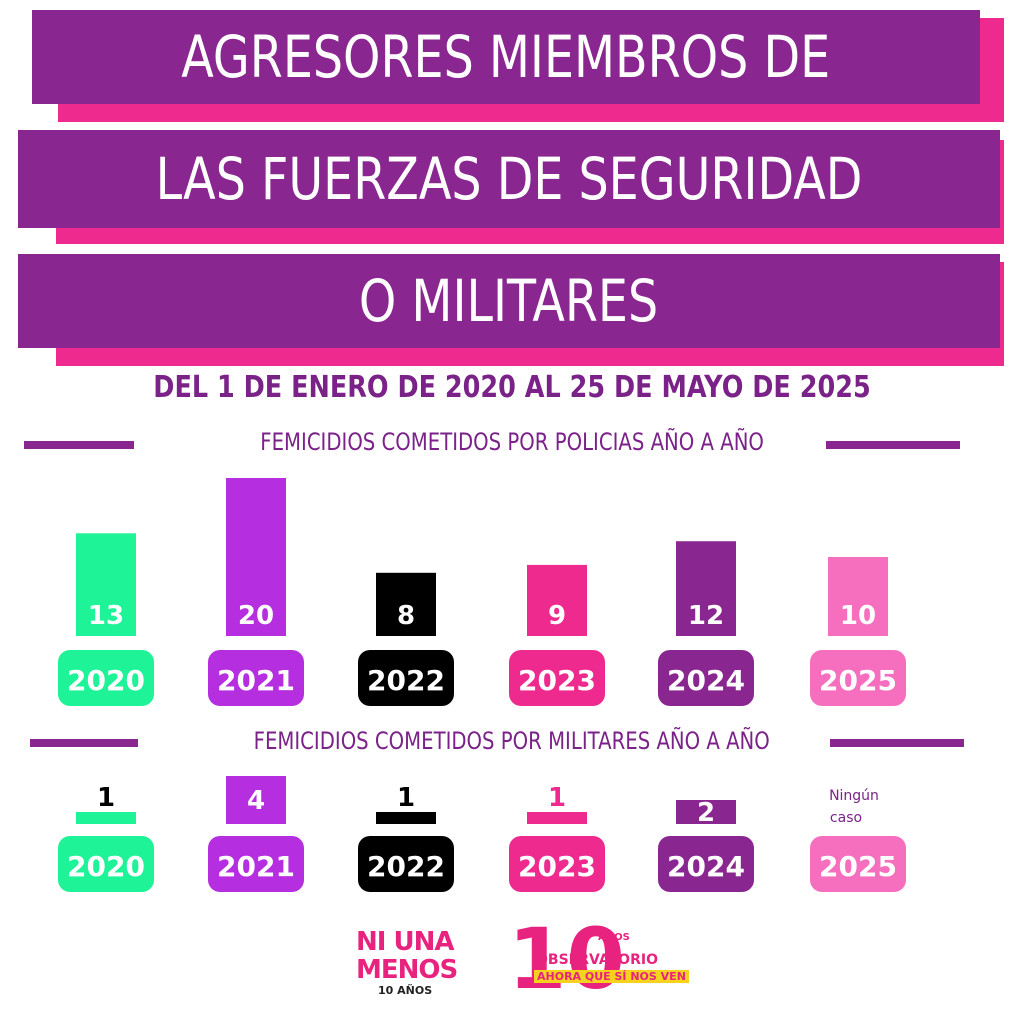  I want to click on police-year-label-2024: 2024, so click(706, 680).